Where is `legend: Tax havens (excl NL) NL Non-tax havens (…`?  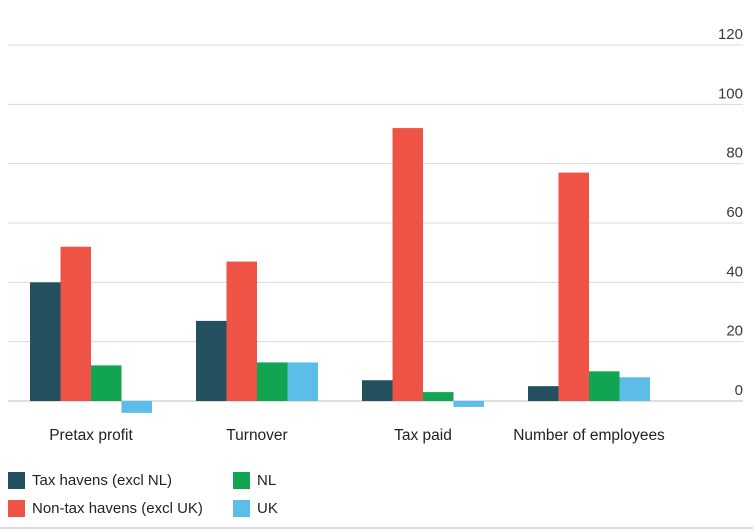
legend: Tax havens (excl NL) NL Non-tax havens (… is located at coordinates (173, 498).